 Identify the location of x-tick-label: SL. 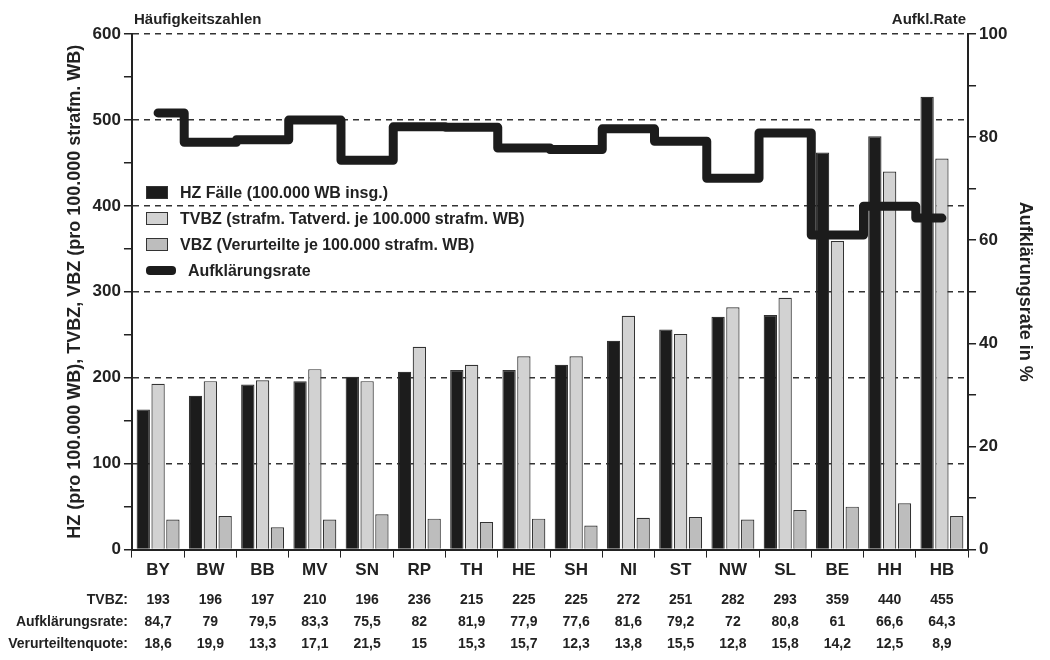
(785, 570).